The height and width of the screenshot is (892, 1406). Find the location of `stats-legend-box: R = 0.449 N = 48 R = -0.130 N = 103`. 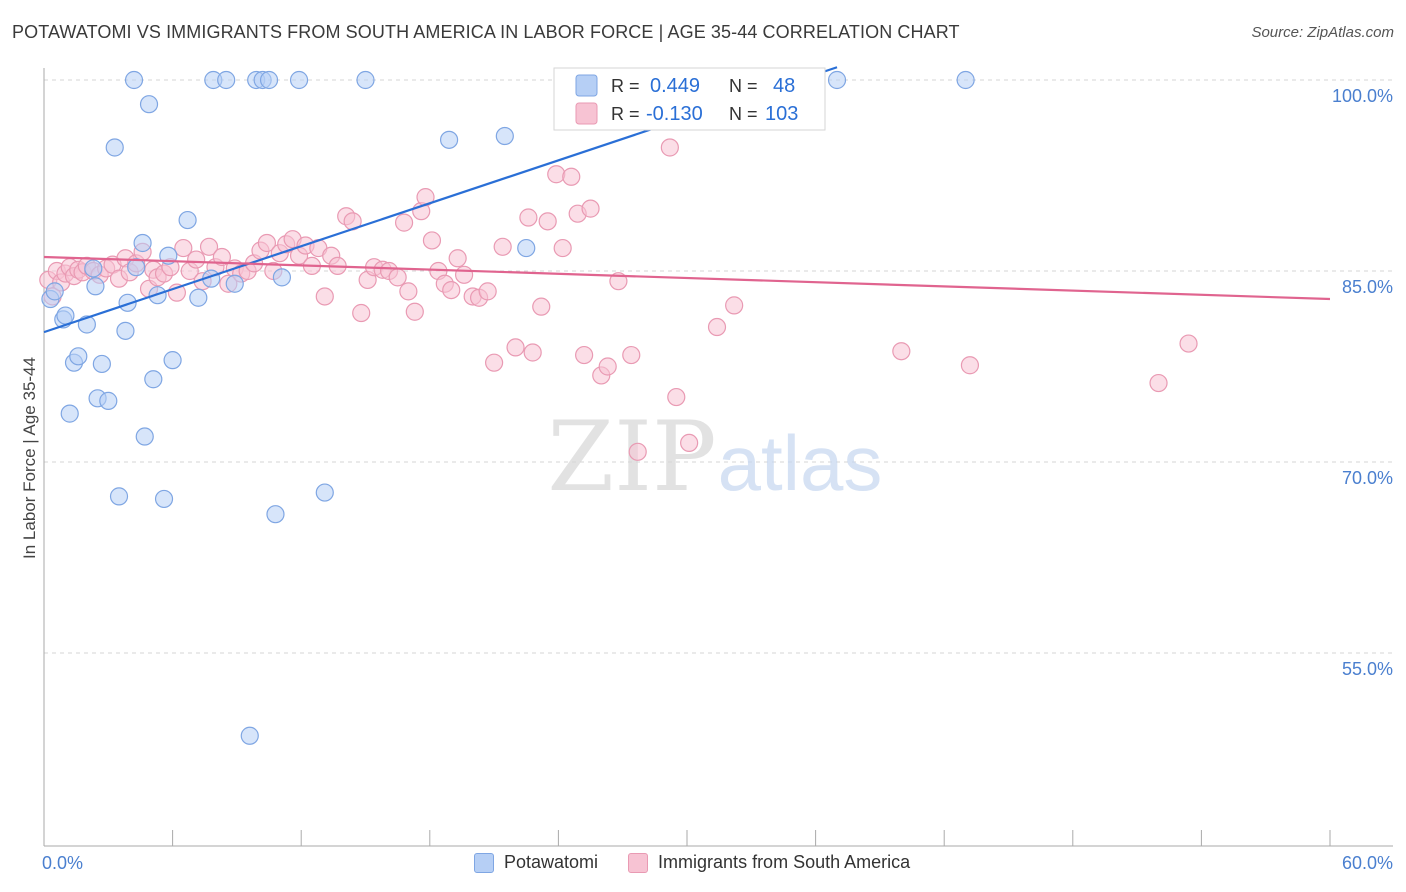

stats-legend-box: R = 0.449 N = 48 R = -0.130 N = 103 is located at coordinates (689, 99).